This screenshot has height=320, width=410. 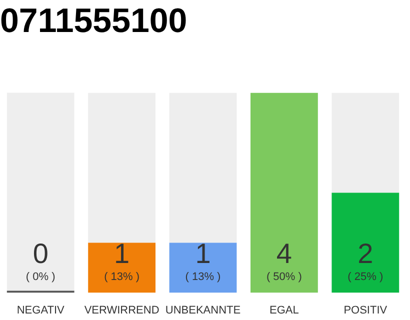 I want to click on data-label: 2 ( 25% ), so click(x=366, y=260).